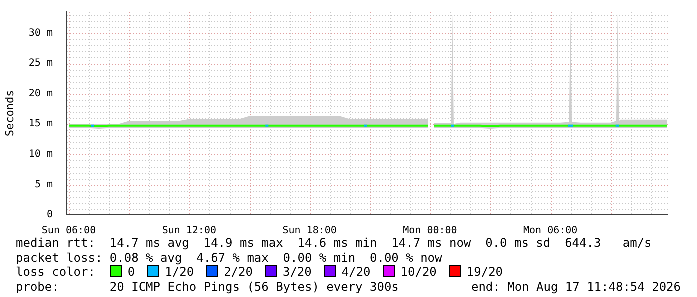  What do you see at coordinates (132, 272) in the screenshot?
I see `legend-label: 0` at bounding box center [132, 272].